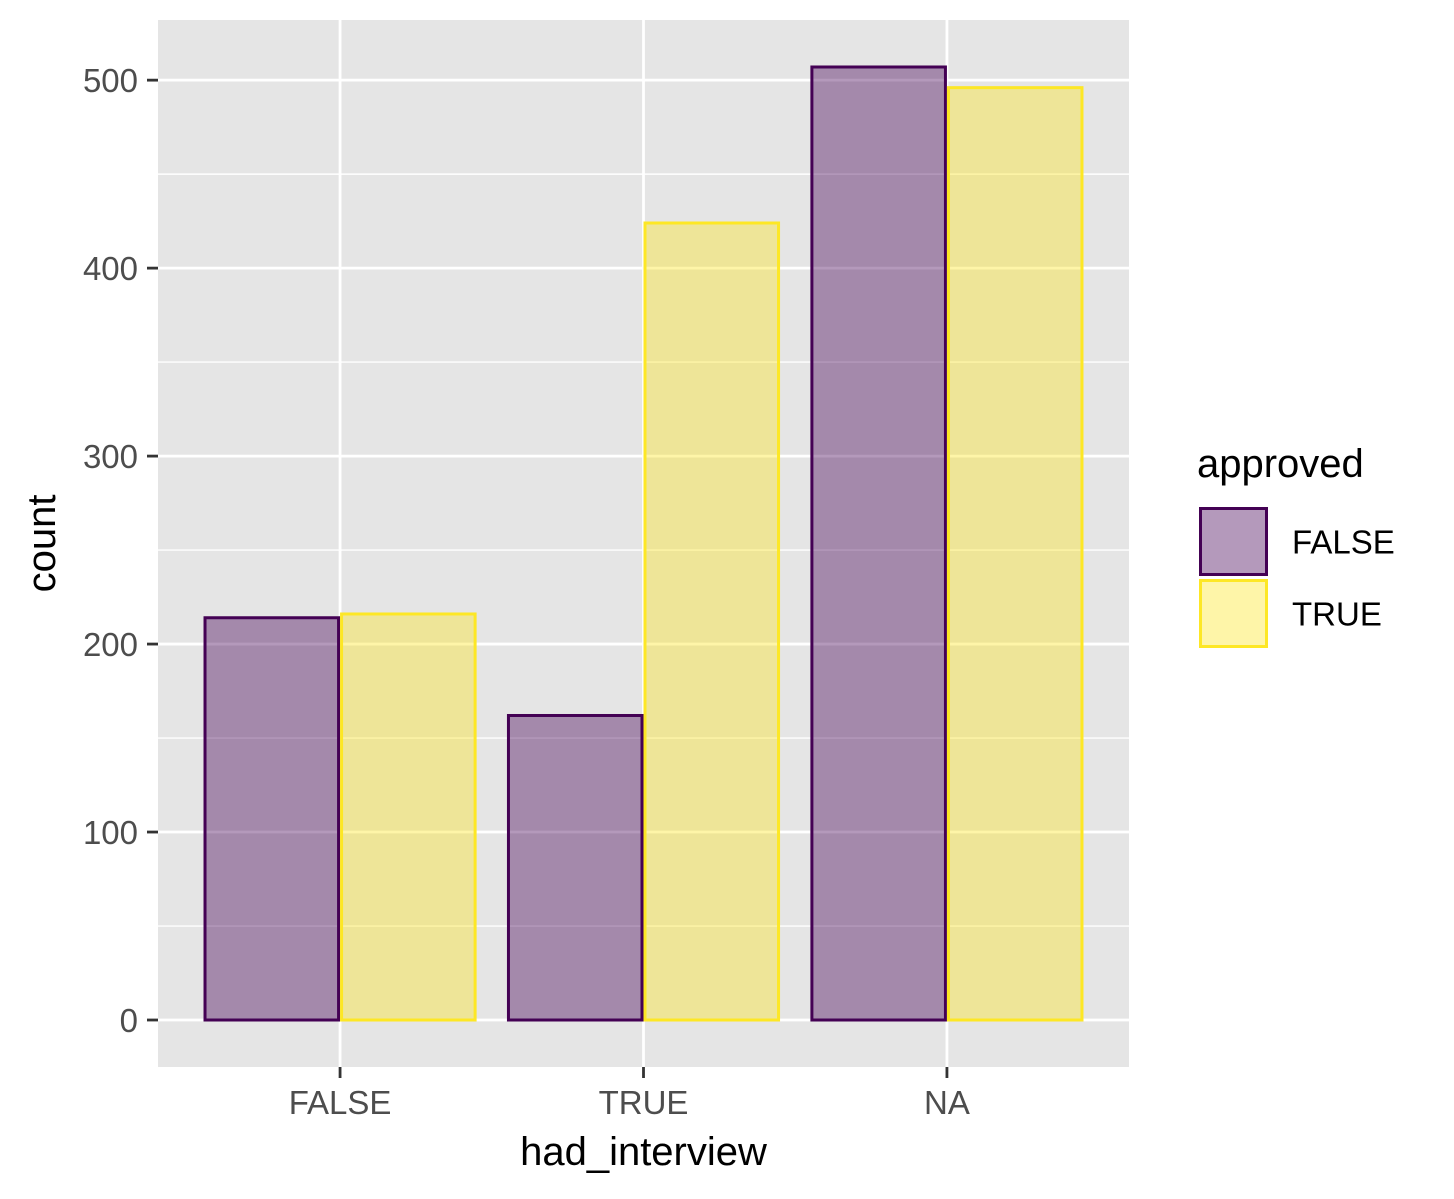  What do you see at coordinates (643, 1152) in the screenshot?
I see `x-axis-title: had_interview` at bounding box center [643, 1152].